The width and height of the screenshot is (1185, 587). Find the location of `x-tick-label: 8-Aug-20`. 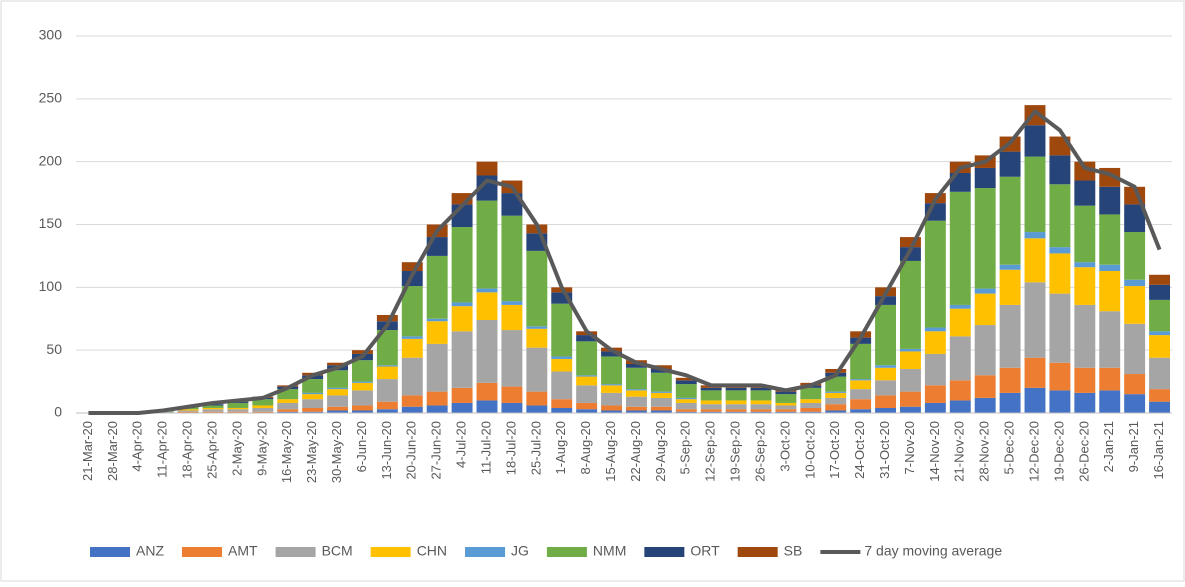

x-tick-label: 8-Aug-20 is located at coordinates (585, 447).